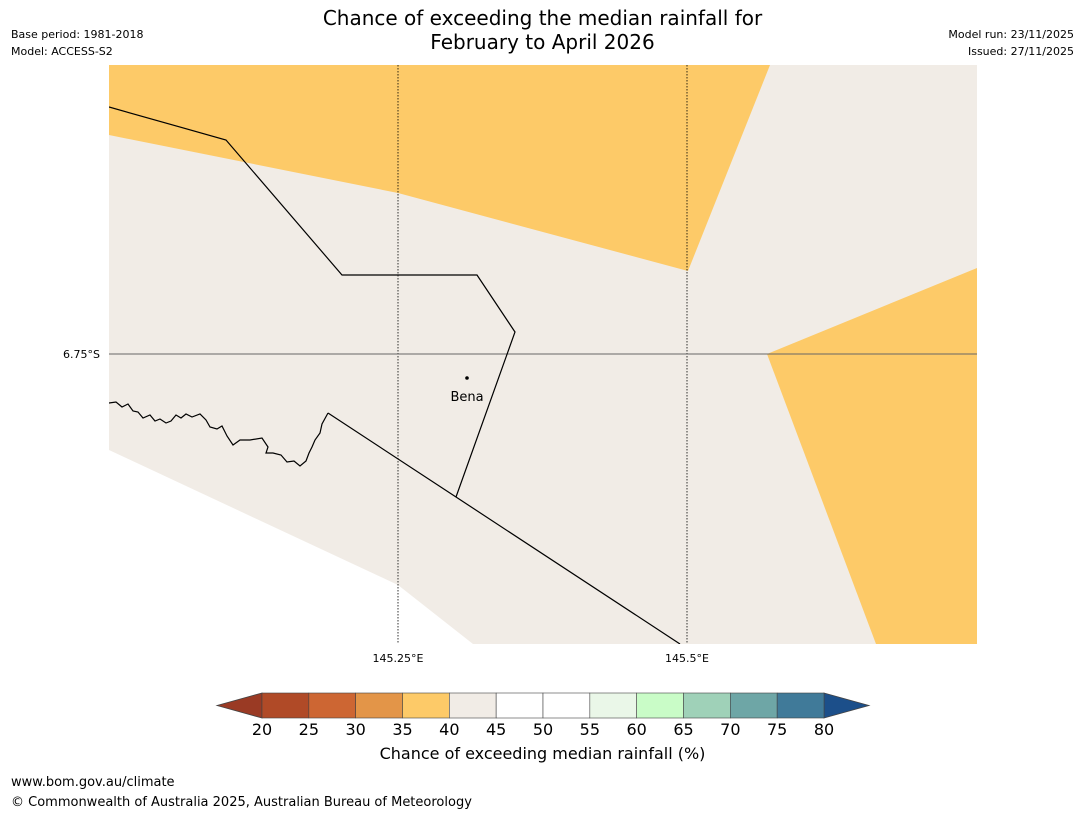 The image size is (1085, 816). What do you see at coordinates (449, 729) in the screenshot?
I see `colorbar-tick-label: 40` at bounding box center [449, 729].